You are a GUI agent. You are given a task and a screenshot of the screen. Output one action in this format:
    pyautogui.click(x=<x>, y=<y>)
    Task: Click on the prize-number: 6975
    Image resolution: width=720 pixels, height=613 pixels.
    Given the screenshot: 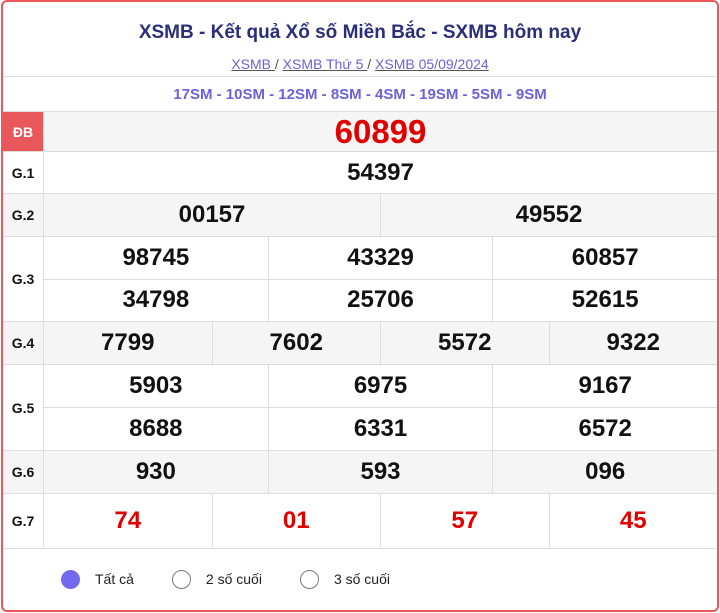 What is the action you would take?
    pyautogui.click(x=380, y=386)
    